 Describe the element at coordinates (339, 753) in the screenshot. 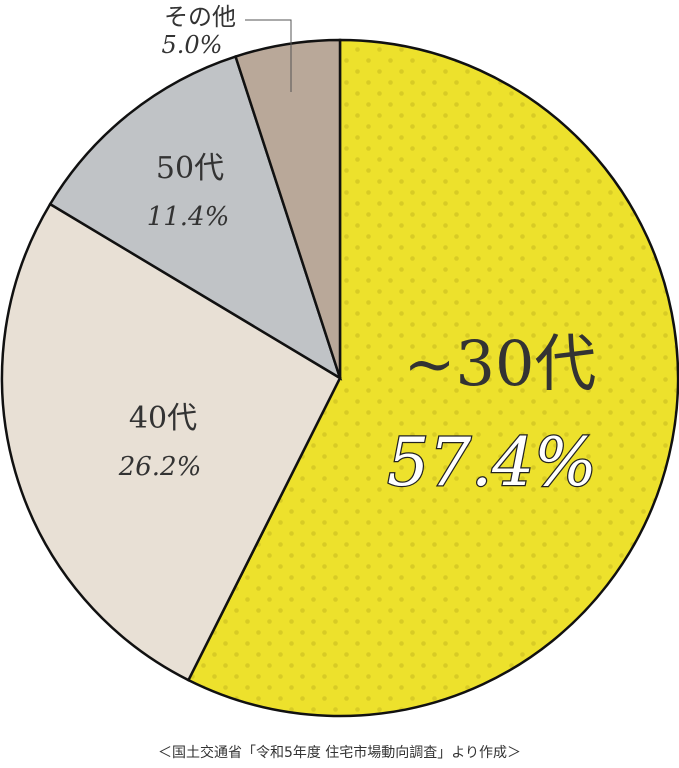

I see `source-note: ＜国土交通省「令和5年度 住宅市場動向調査」より作成＞` at that location.